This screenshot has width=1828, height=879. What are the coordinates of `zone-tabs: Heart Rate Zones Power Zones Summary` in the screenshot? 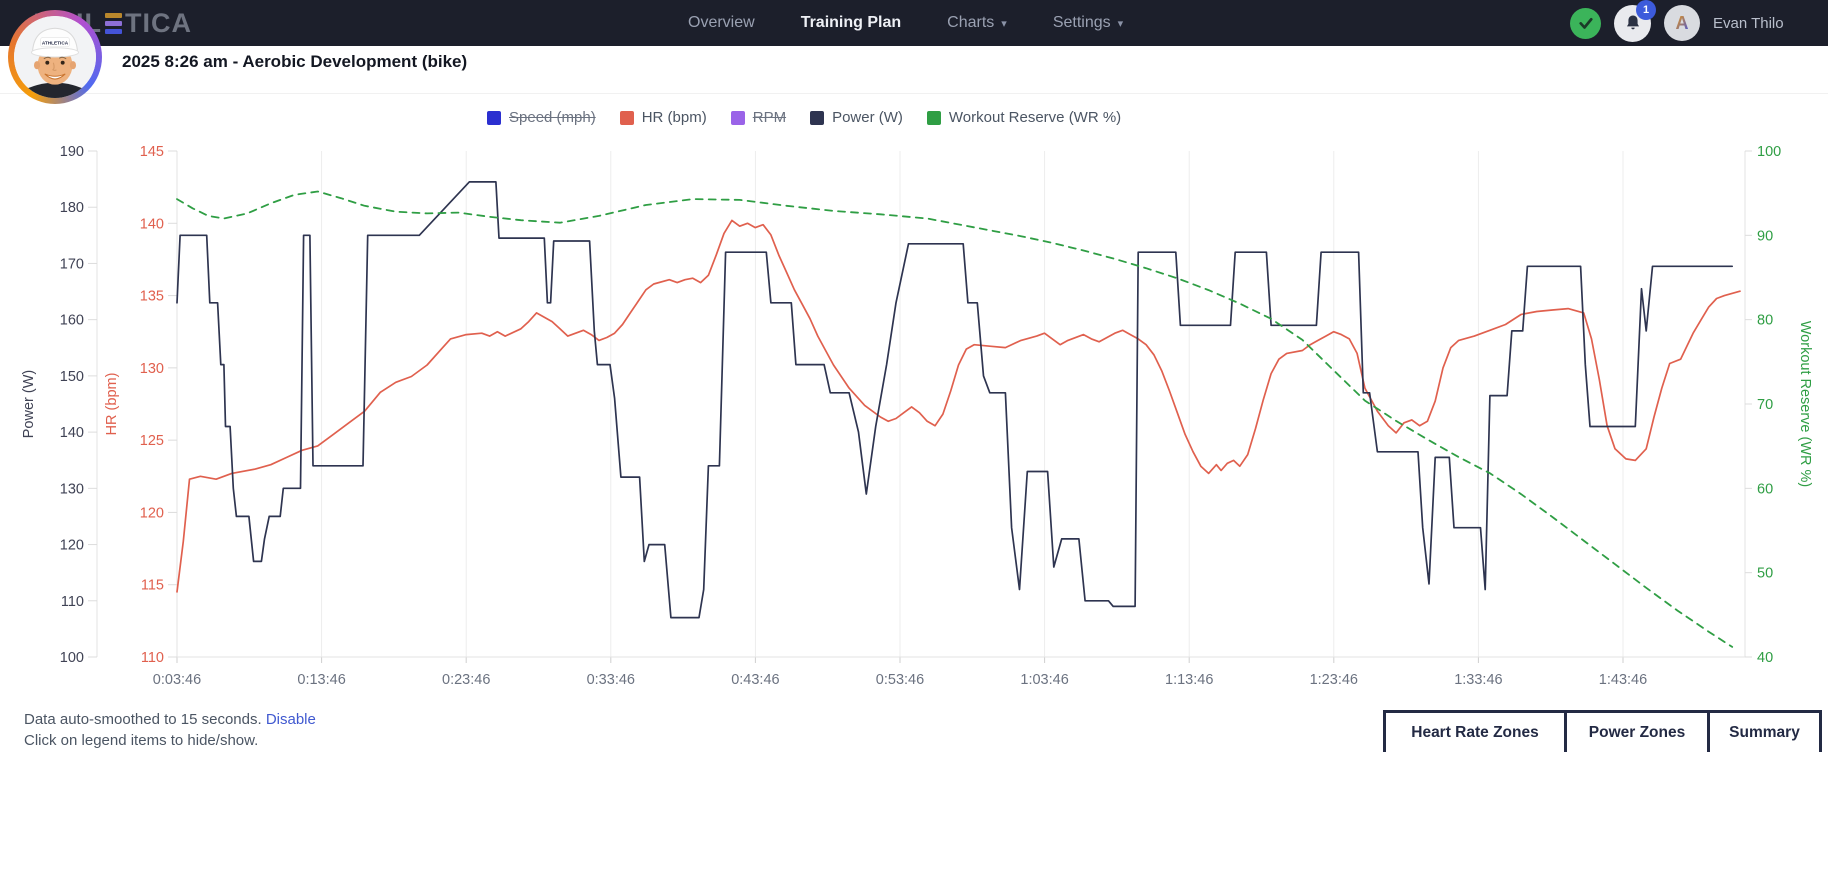 It's located at (1602, 731).